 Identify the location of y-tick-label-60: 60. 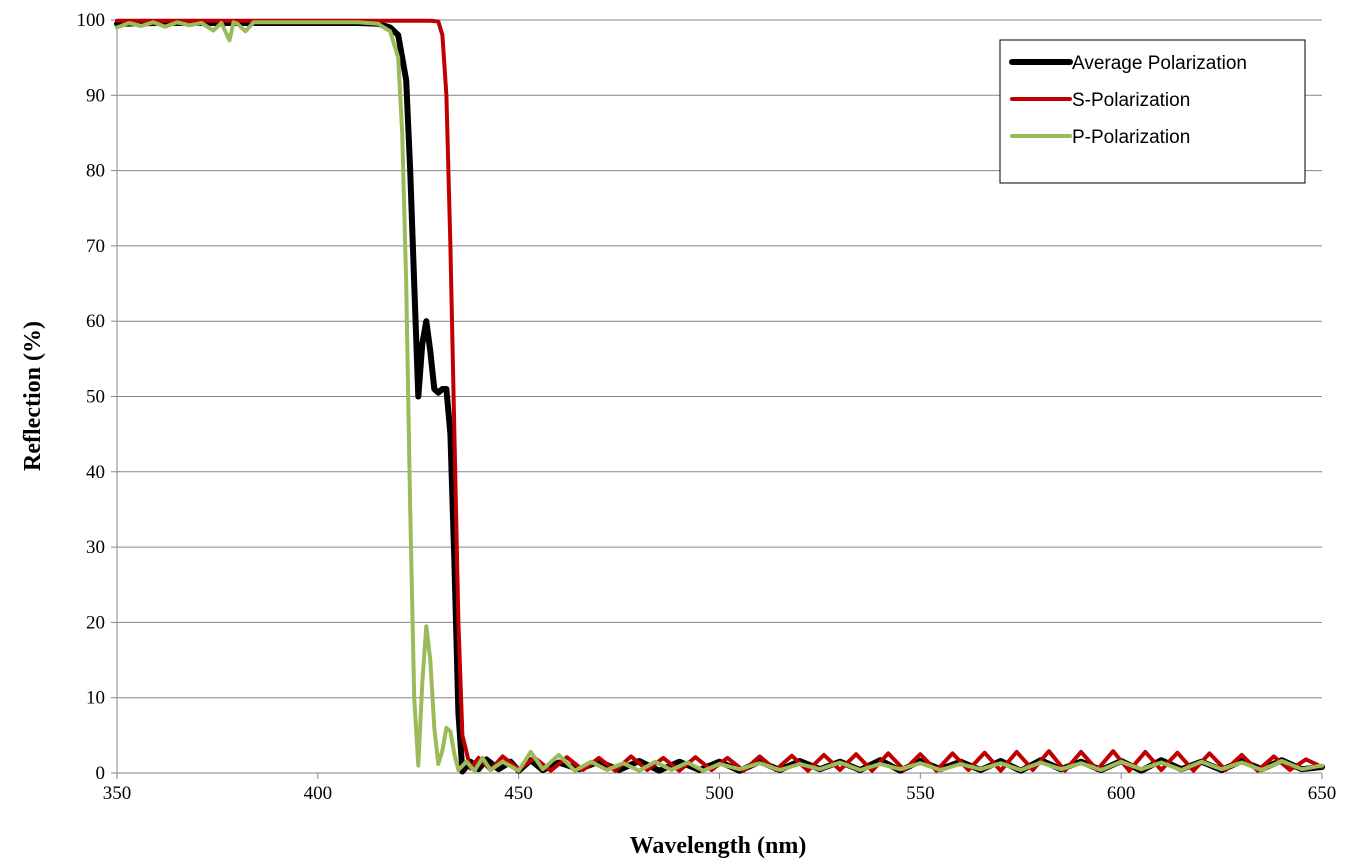
(95, 321).